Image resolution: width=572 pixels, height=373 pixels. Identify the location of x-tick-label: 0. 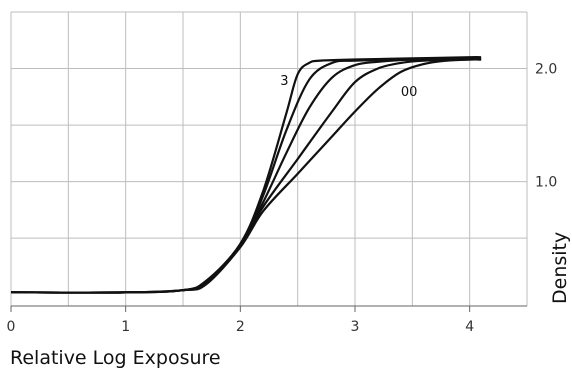
(11, 327).